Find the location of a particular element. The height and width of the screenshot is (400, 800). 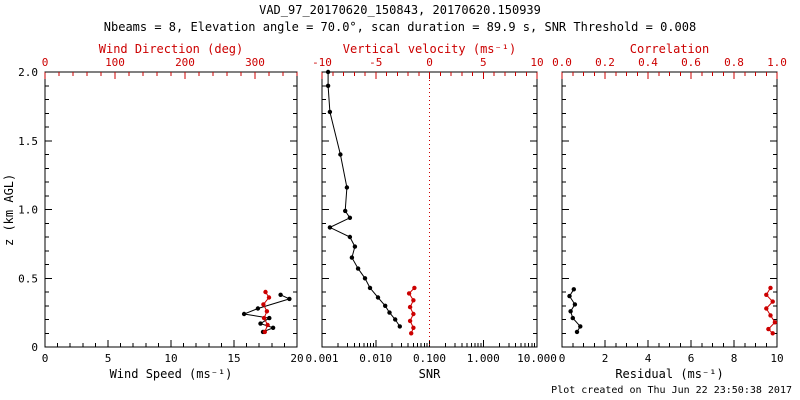

svg-text: 4 is located at coordinates (648, 358).